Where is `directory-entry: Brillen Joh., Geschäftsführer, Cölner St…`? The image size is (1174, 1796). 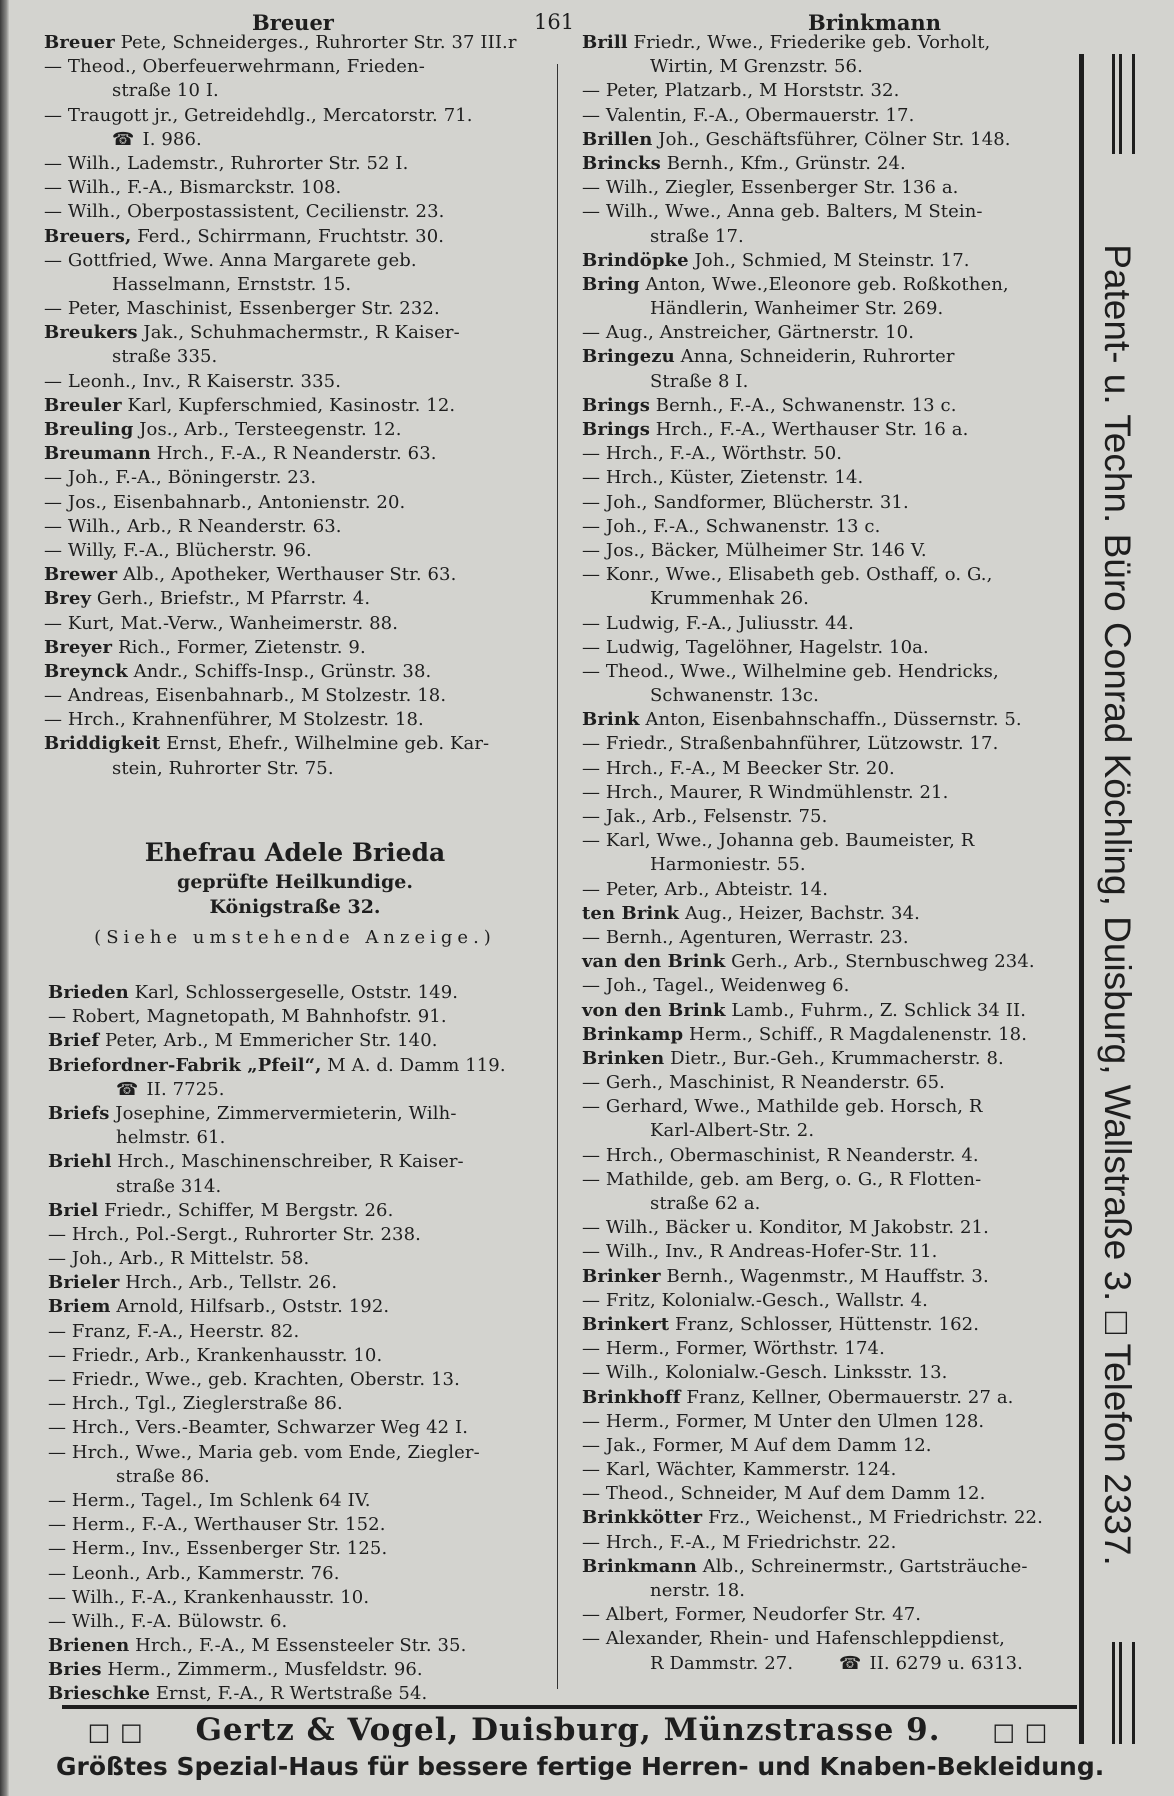
directory-entry: Brillen Joh., Geschäftsführer, Cölner St… is located at coordinates (812, 140).